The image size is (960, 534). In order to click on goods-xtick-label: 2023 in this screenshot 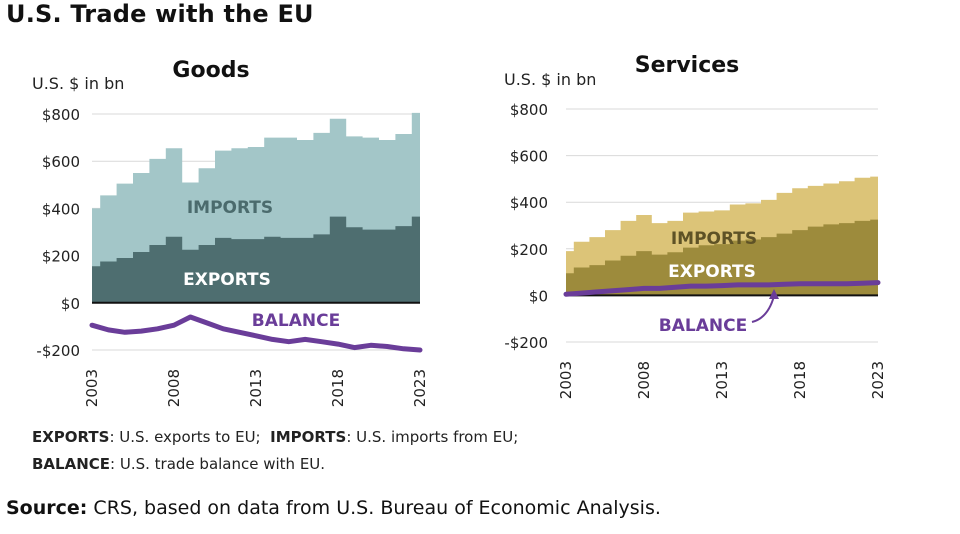, I will do `click(420, 388)`.